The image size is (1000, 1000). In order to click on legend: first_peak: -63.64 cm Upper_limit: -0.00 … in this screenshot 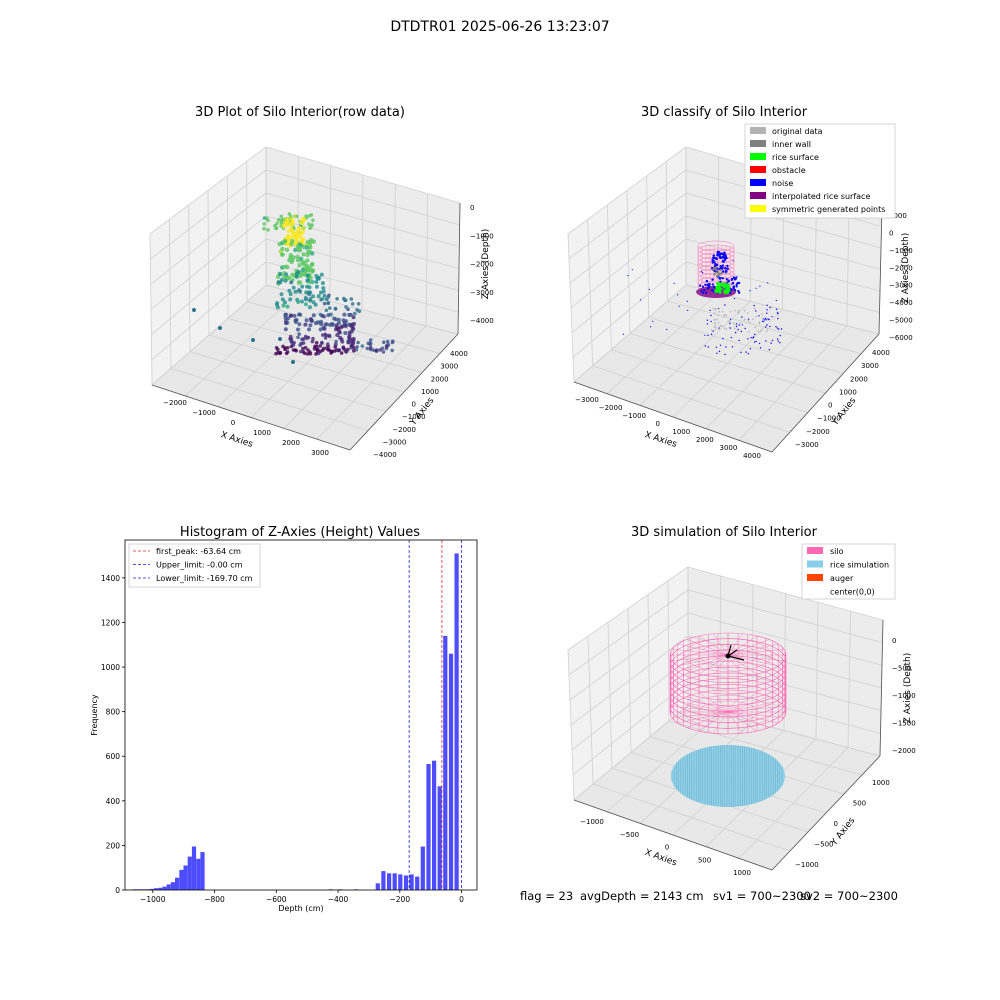, I will do `click(194, 565)`.